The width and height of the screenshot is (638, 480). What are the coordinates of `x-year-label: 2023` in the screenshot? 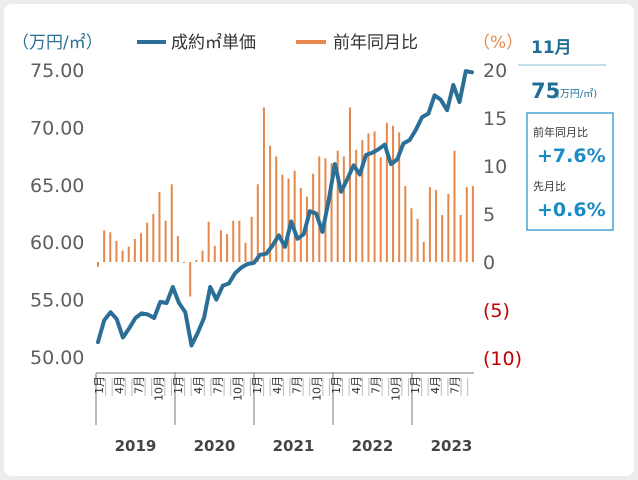 It's located at (452, 446).